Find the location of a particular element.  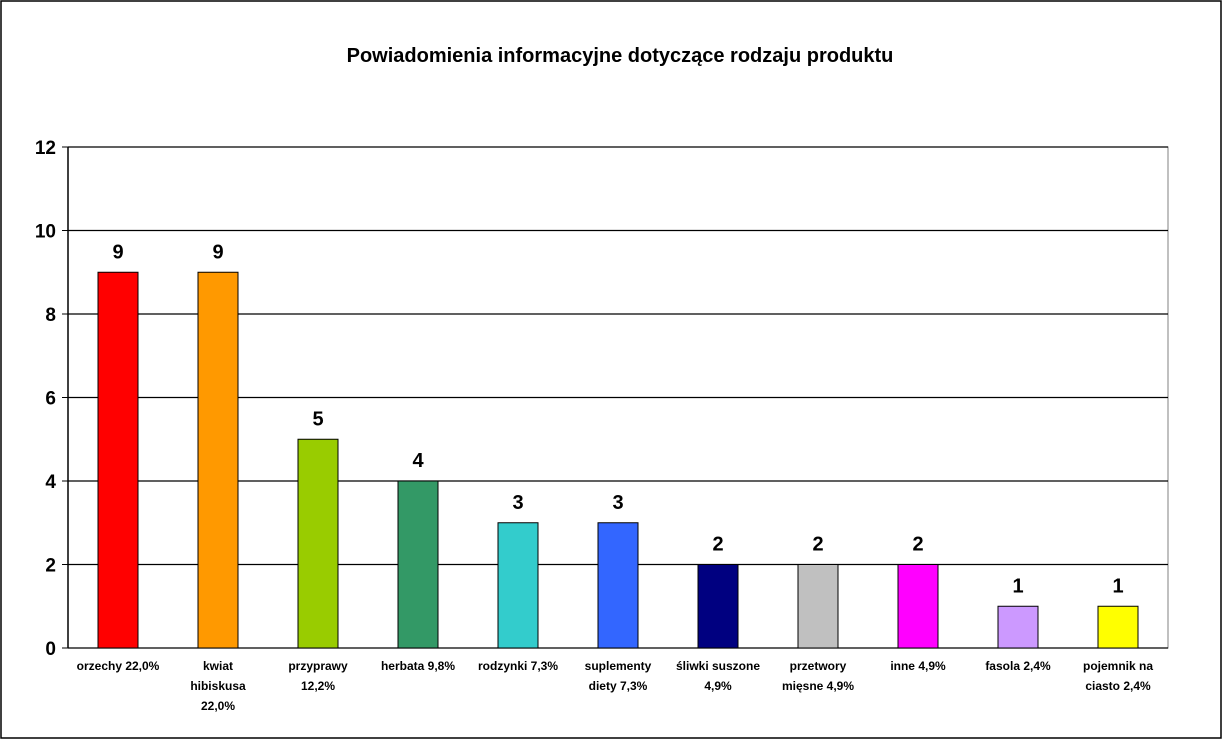

x-tick-label: rodzynki 7,3% is located at coordinates (518, 666).